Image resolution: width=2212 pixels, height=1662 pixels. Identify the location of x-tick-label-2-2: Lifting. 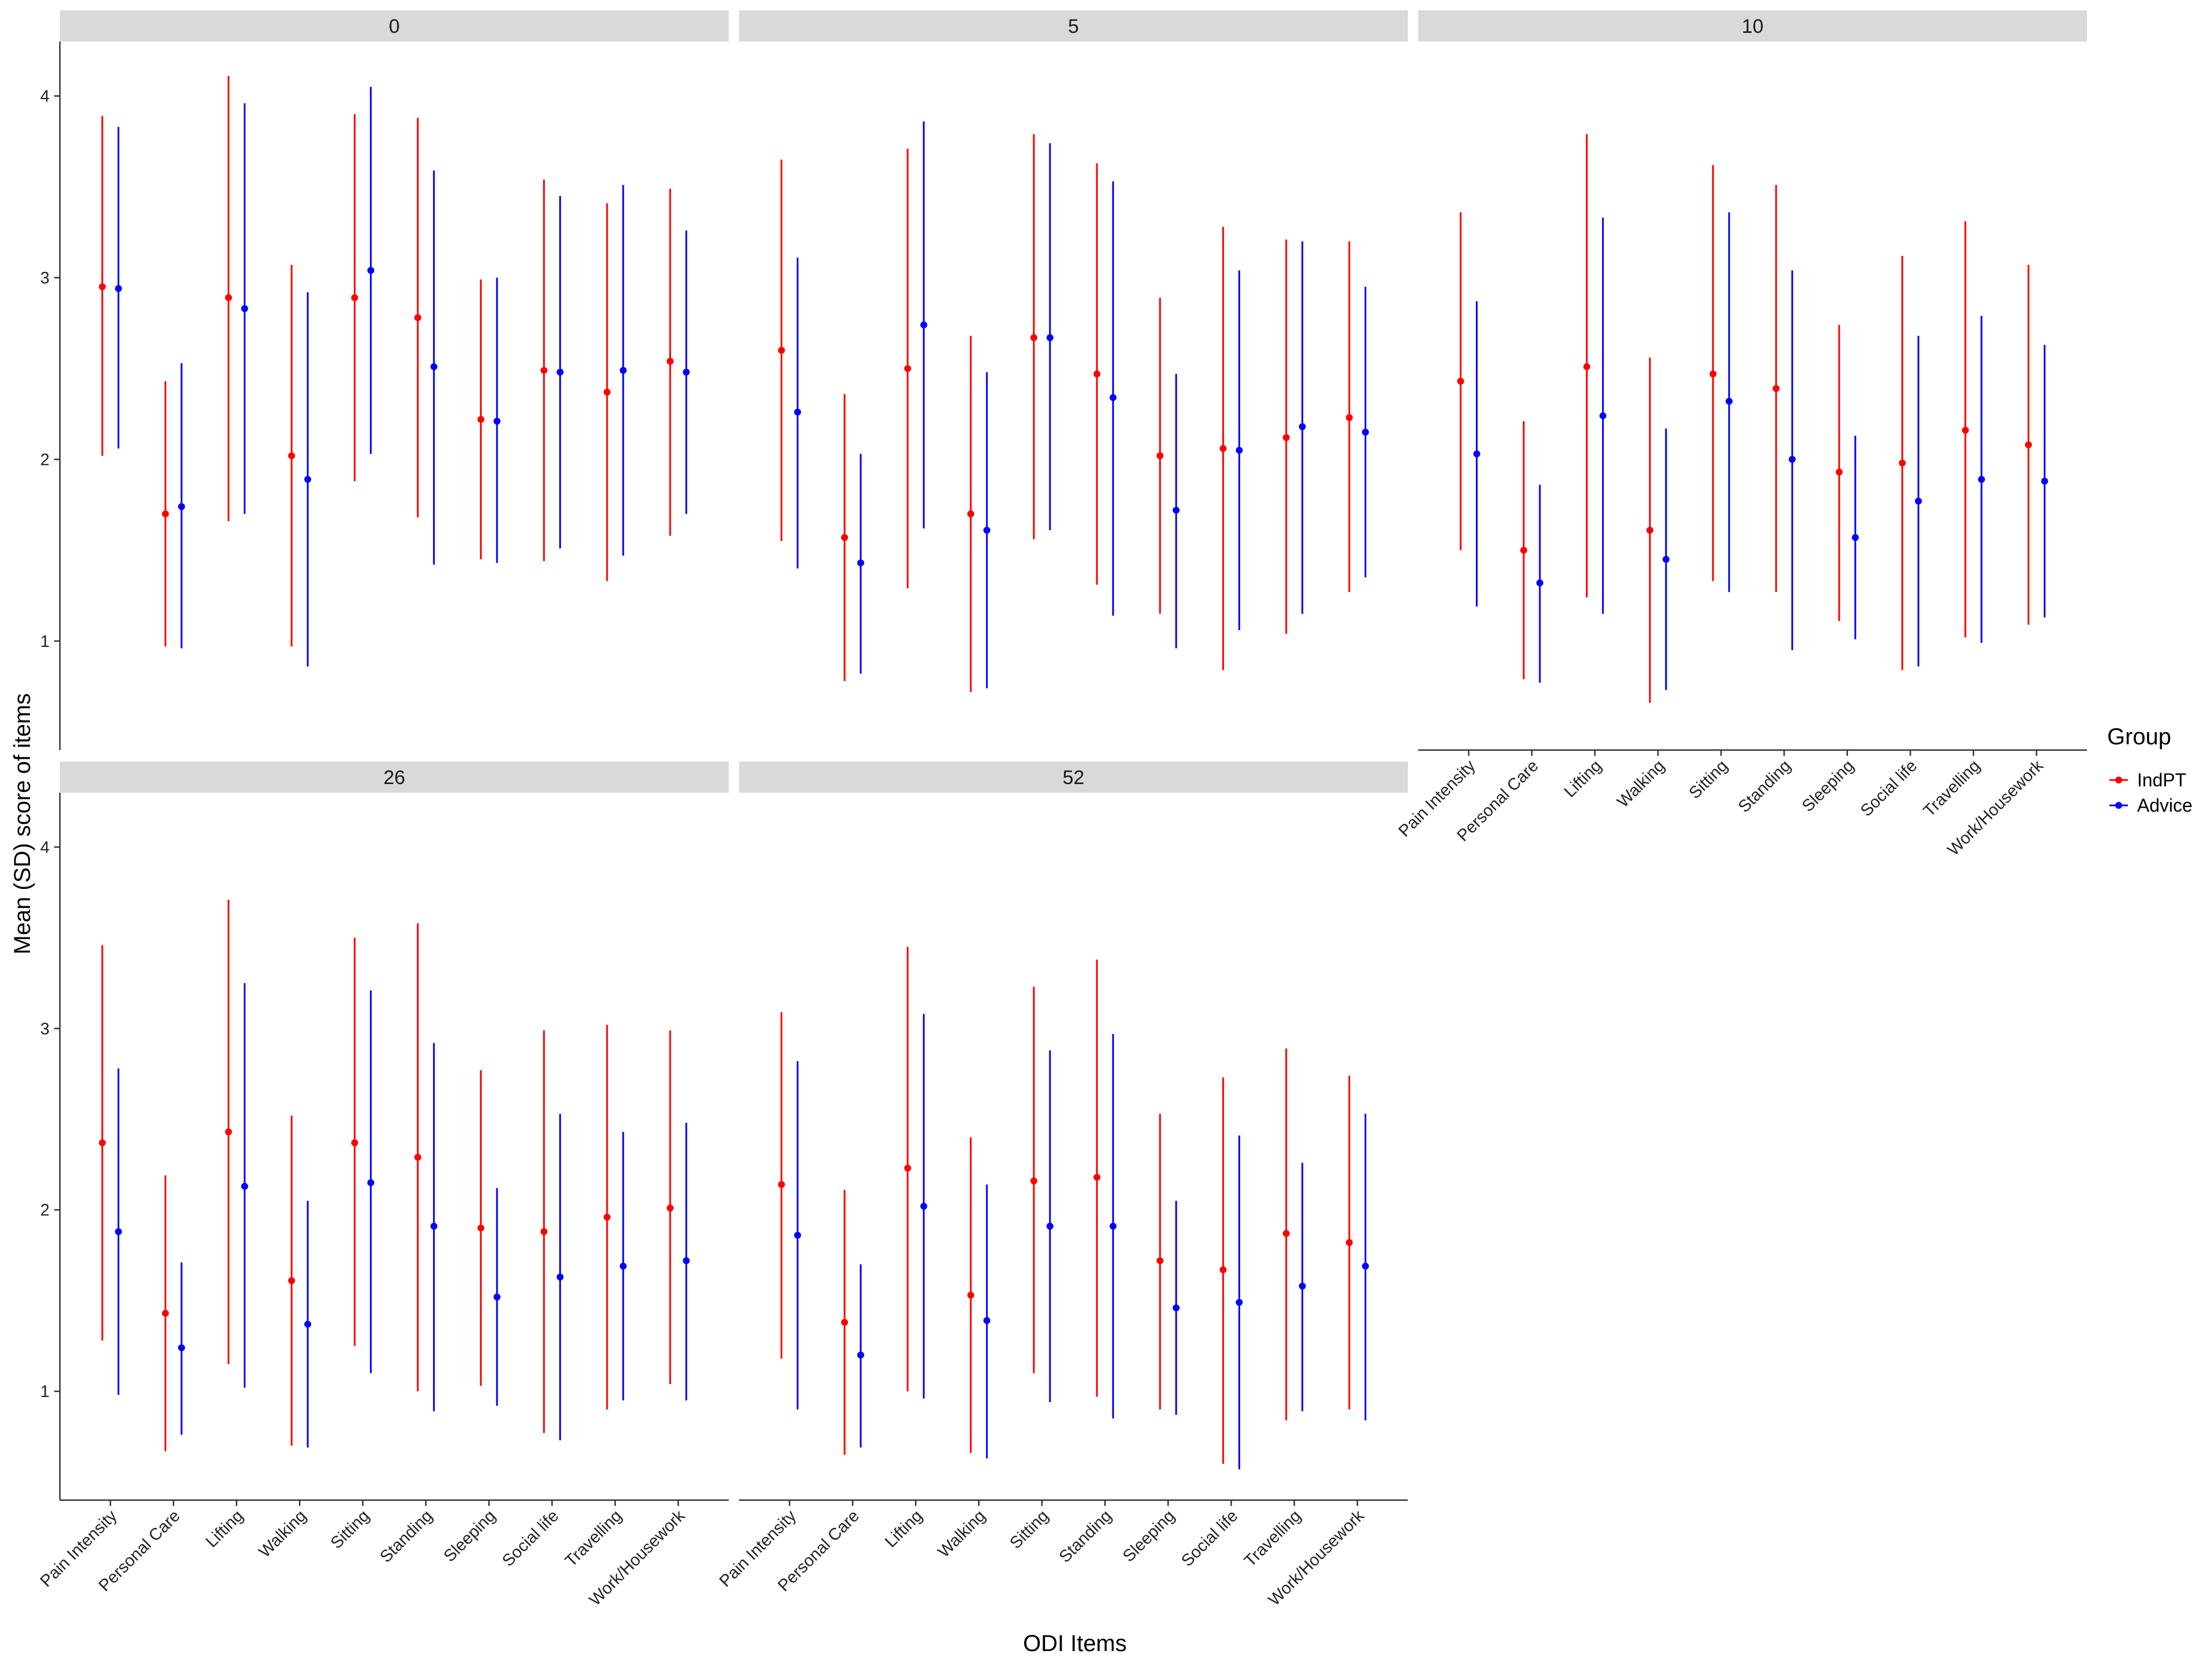
(1582, 778).